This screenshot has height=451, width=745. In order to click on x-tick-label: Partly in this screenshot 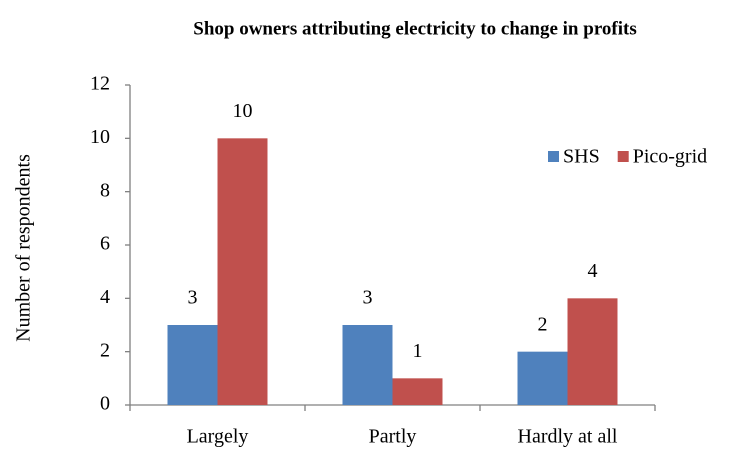, I will do `click(393, 437)`.